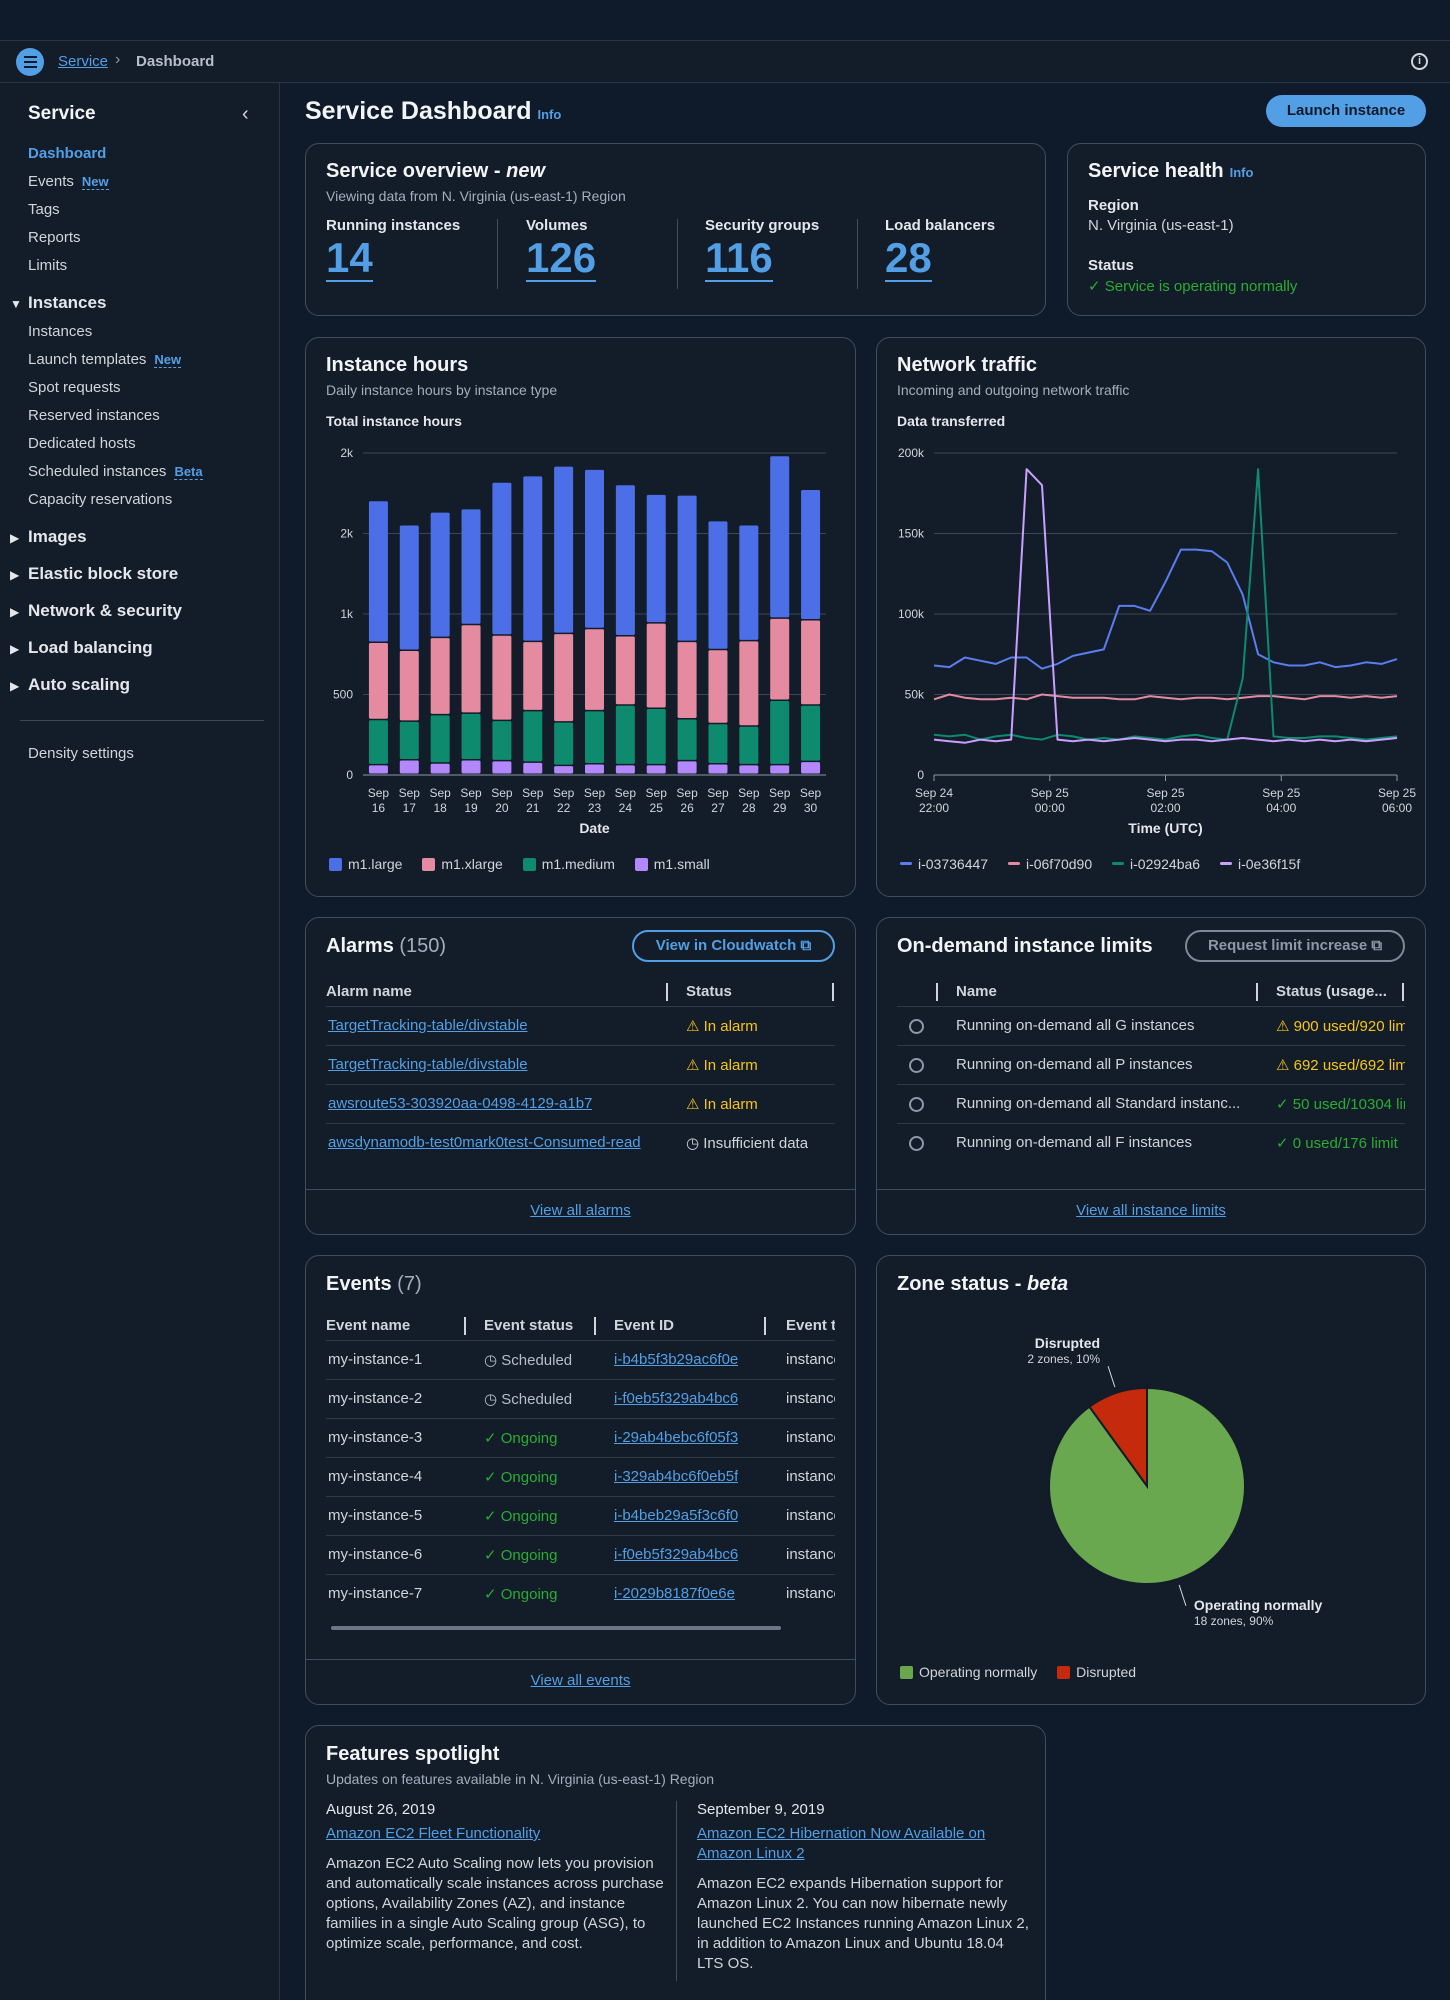 The height and width of the screenshot is (2000, 1450). Describe the element at coordinates (549, 114) in the screenshot. I see `page-info-link: Info` at that location.